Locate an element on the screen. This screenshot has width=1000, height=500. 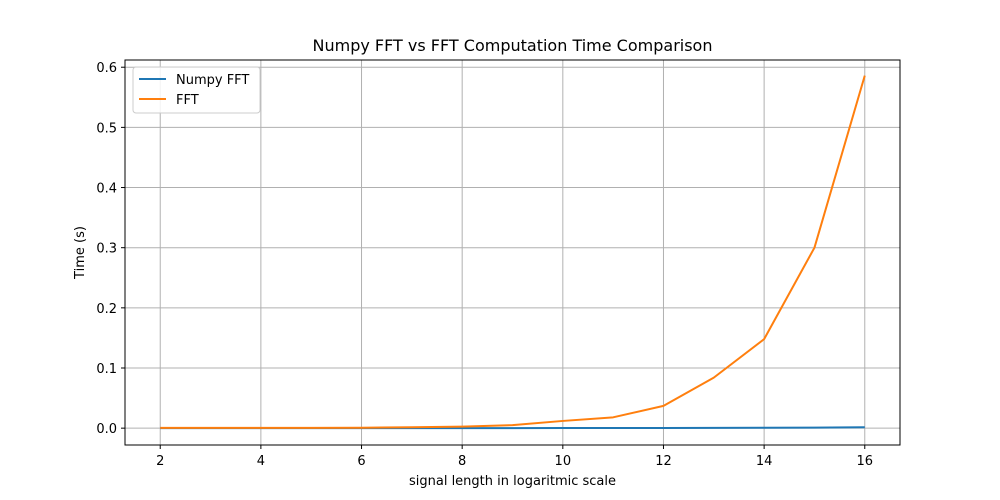
y-axis-title: Time (s) is located at coordinates (80, 253).